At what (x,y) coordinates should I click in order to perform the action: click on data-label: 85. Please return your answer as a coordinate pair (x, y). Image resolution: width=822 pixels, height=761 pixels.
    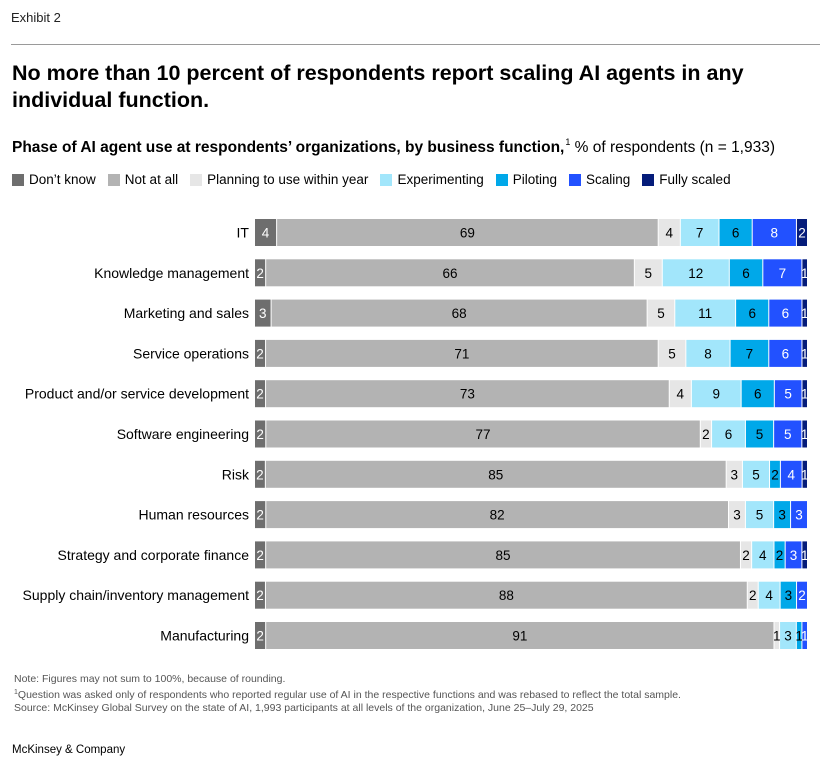
    Looking at the image, I should click on (503, 555).